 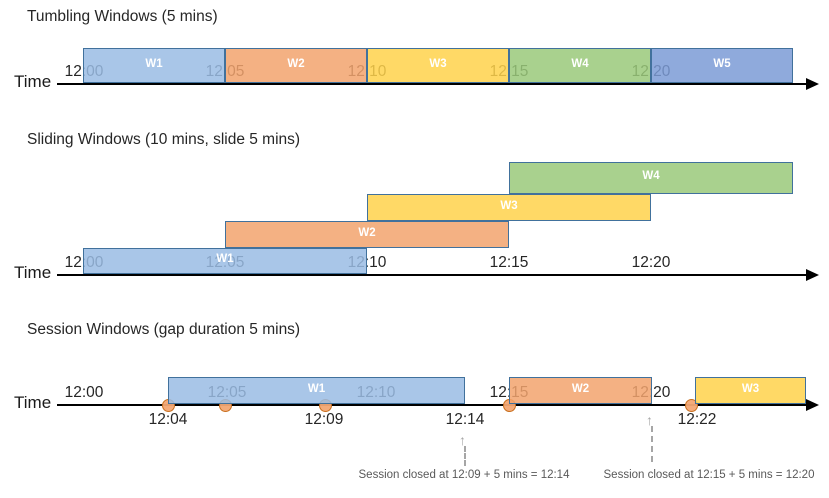 I want to click on window-label: W5, so click(x=722, y=63).